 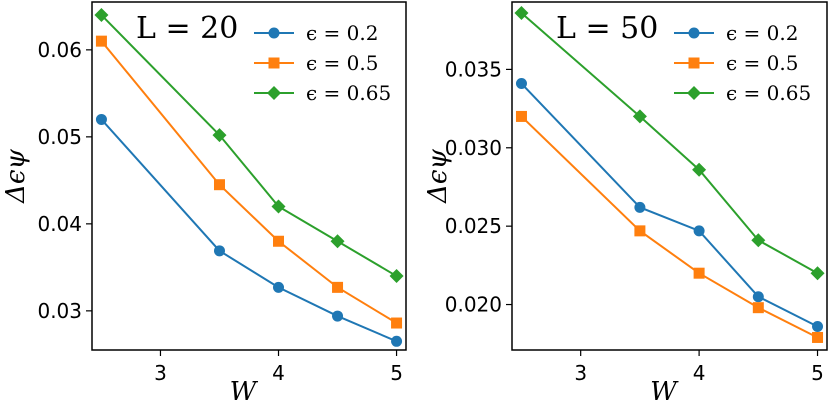 What do you see at coordinates (187, 28) in the screenshot?
I see `panel-title: L = 20` at bounding box center [187, 28].